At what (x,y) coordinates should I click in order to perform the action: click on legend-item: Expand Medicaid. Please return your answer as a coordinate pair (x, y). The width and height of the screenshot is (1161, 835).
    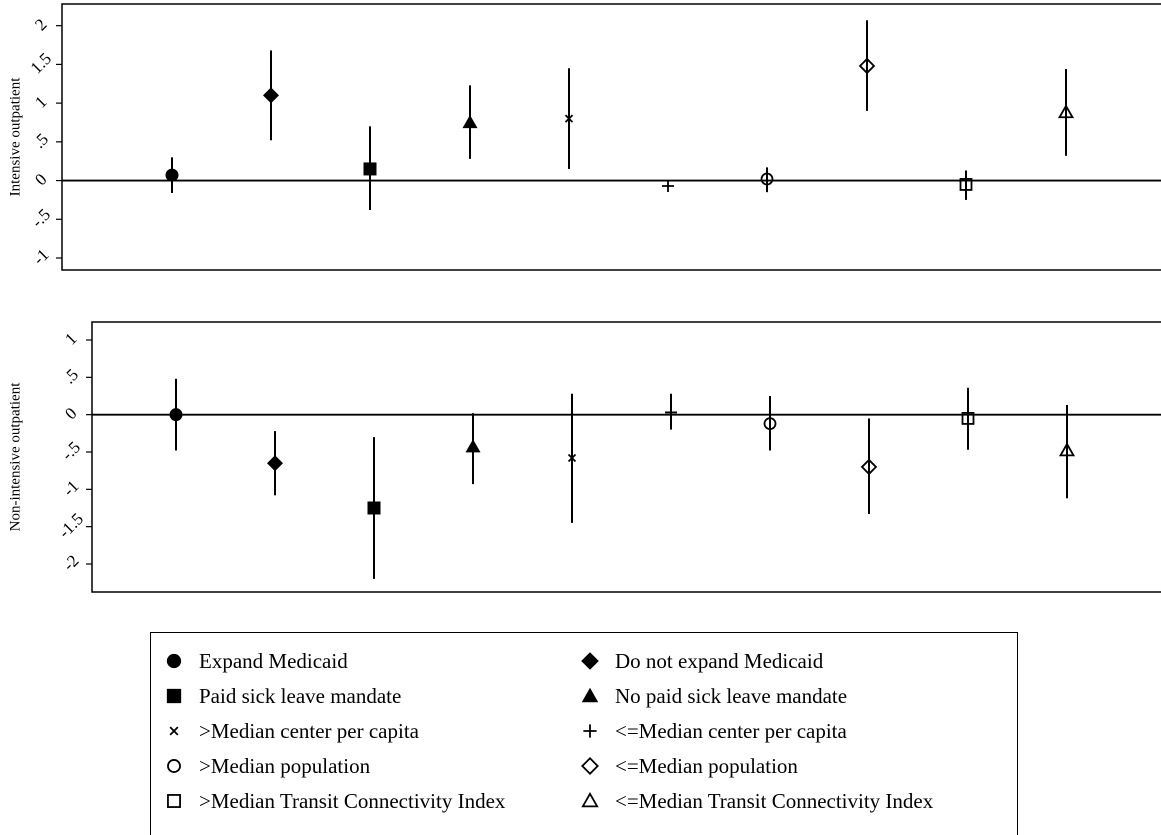
    Looking at the image, I should click on (255, 661).